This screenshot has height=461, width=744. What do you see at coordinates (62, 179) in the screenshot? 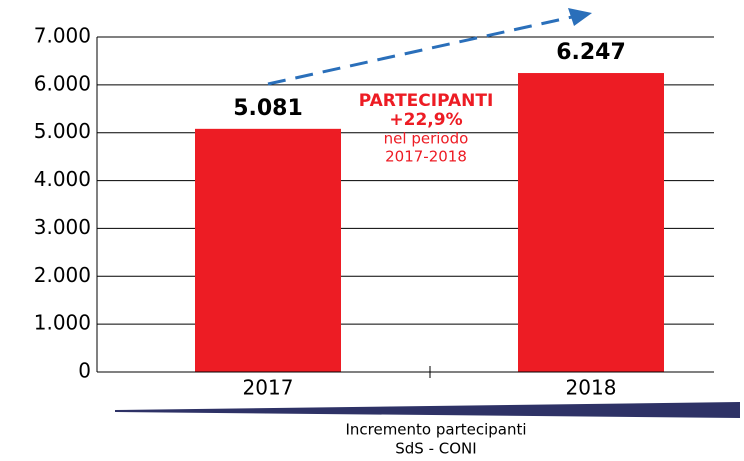
I see `y-tick-label: 4.000` at bounding box center [62, 179].